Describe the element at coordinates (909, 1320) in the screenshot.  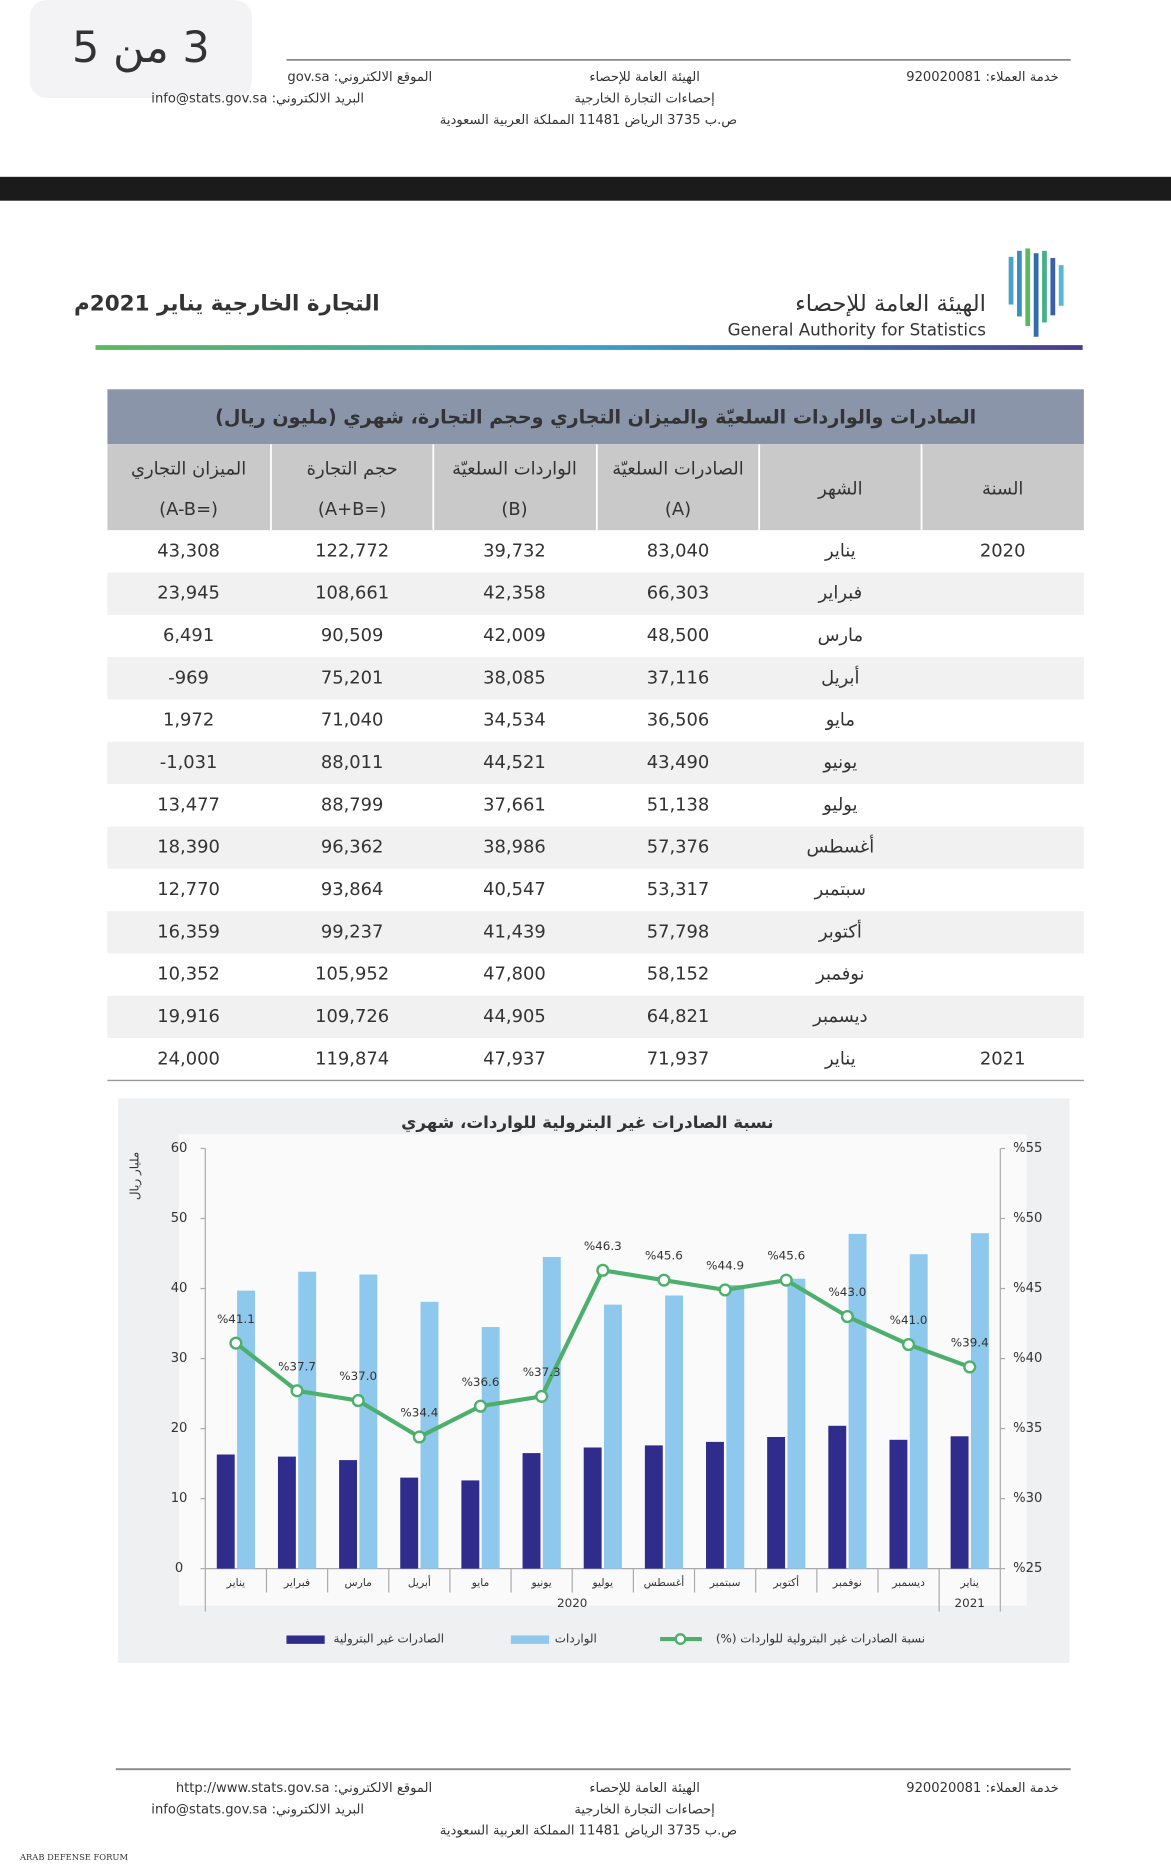
I see `data-label: %41.0` at that location.